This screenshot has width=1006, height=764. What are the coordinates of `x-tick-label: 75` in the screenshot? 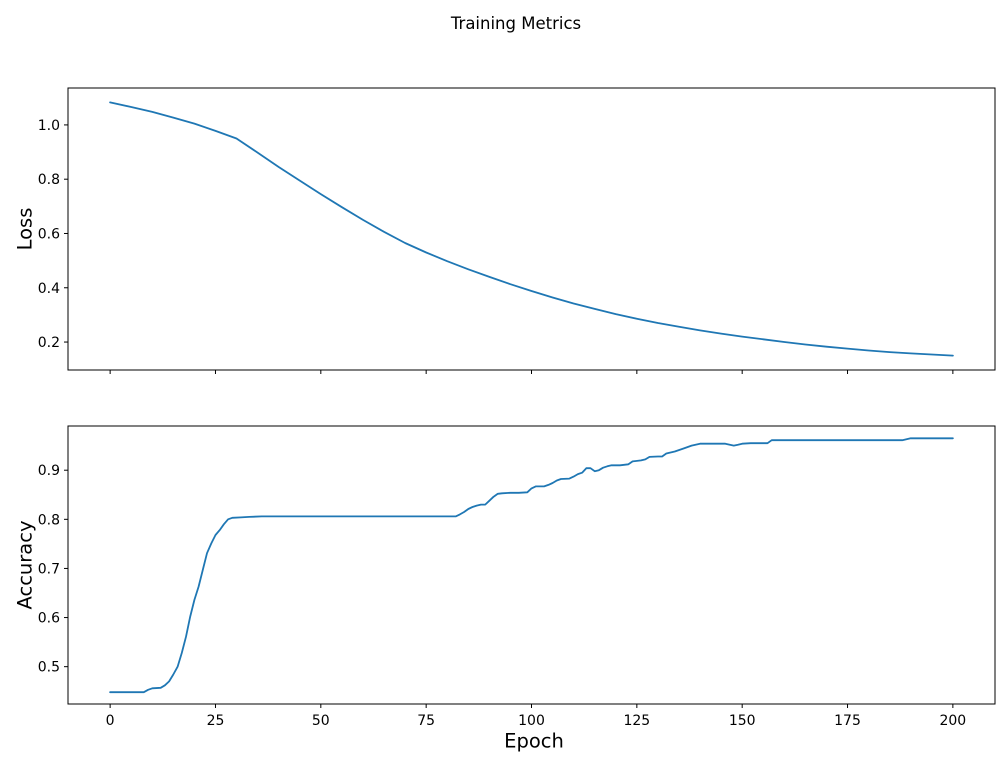 It's located at (426, 721).